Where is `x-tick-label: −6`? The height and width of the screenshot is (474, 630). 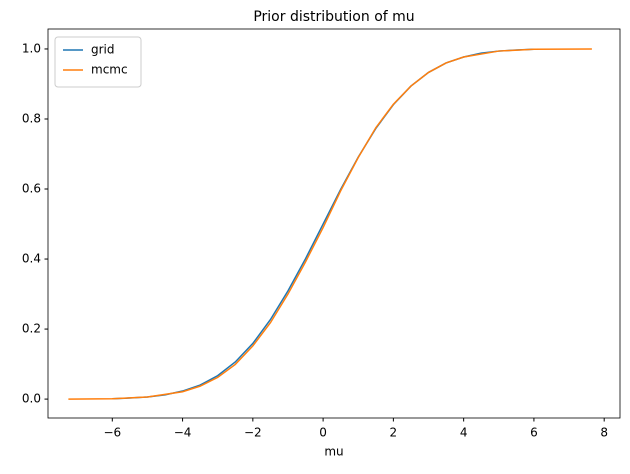 x-tick-label: −6 is located at coordinates (112, 433).